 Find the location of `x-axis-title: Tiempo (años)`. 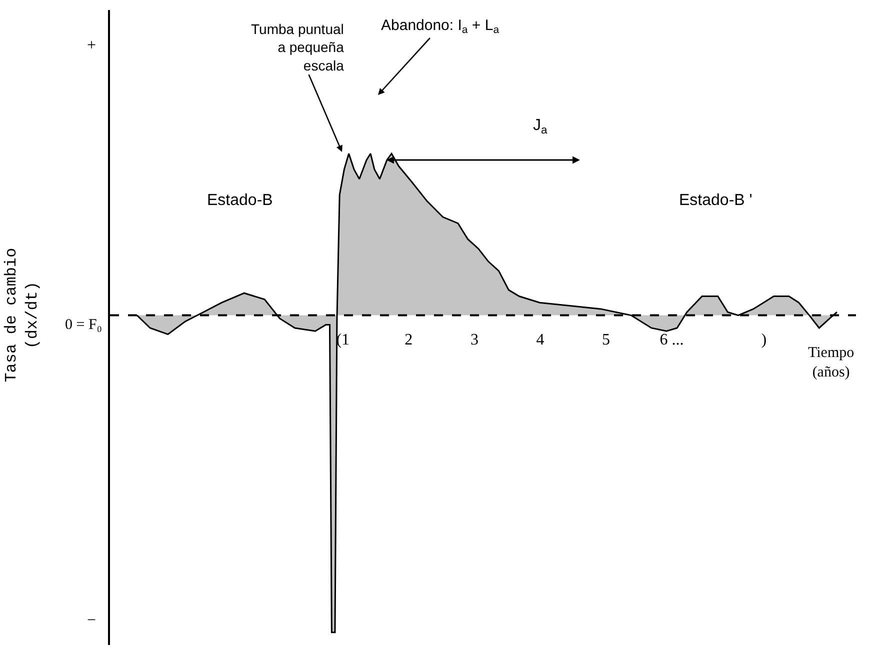

x-axis-title: Tiempo (años) is located at coordinates (831, 362).